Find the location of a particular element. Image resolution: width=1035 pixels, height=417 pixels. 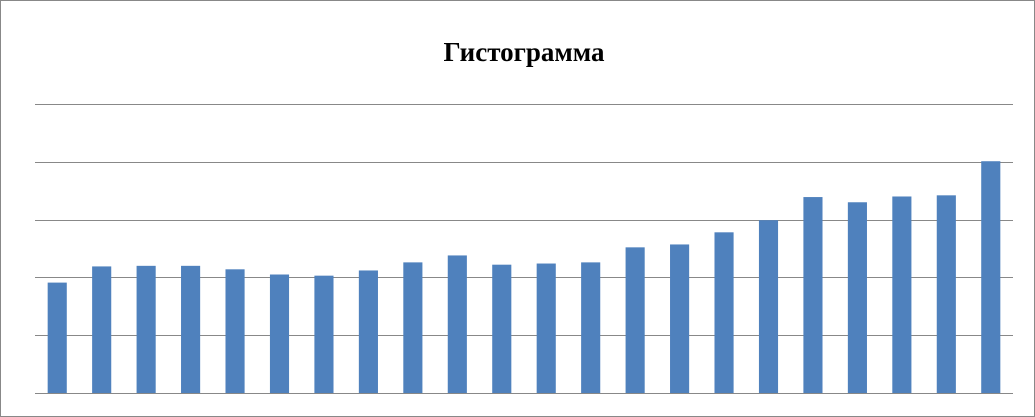

chart-title: Гистограмма is located at coordinates (524, 52).